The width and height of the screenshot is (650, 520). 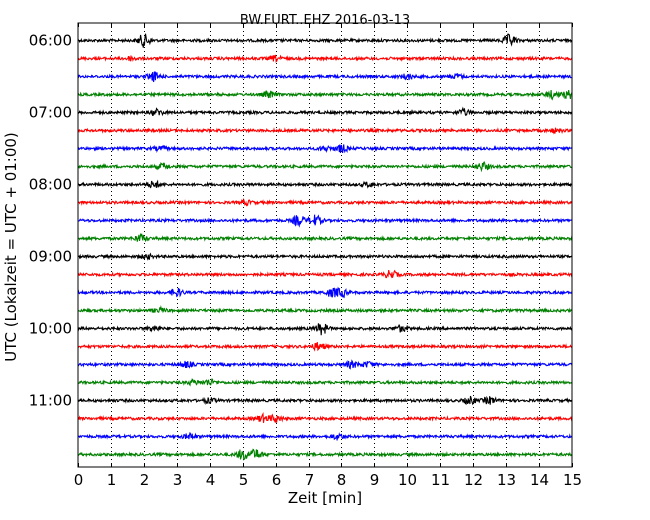 I want to click on x-tick-label: 3, so click(x=178, y=480).